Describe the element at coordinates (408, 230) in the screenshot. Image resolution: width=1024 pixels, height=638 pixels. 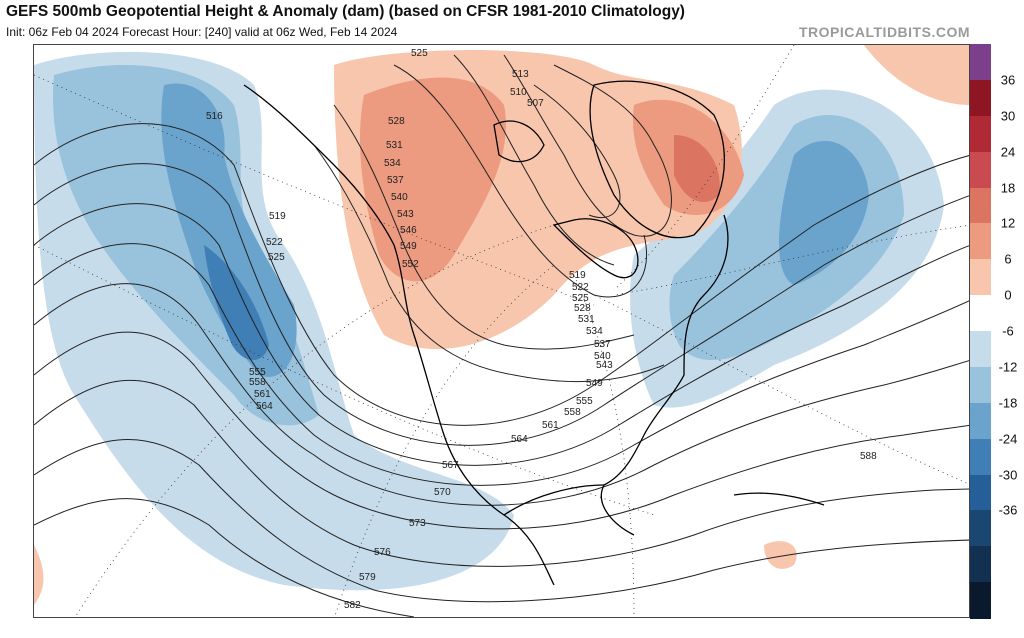
I see `contour-label: 546` at that location.